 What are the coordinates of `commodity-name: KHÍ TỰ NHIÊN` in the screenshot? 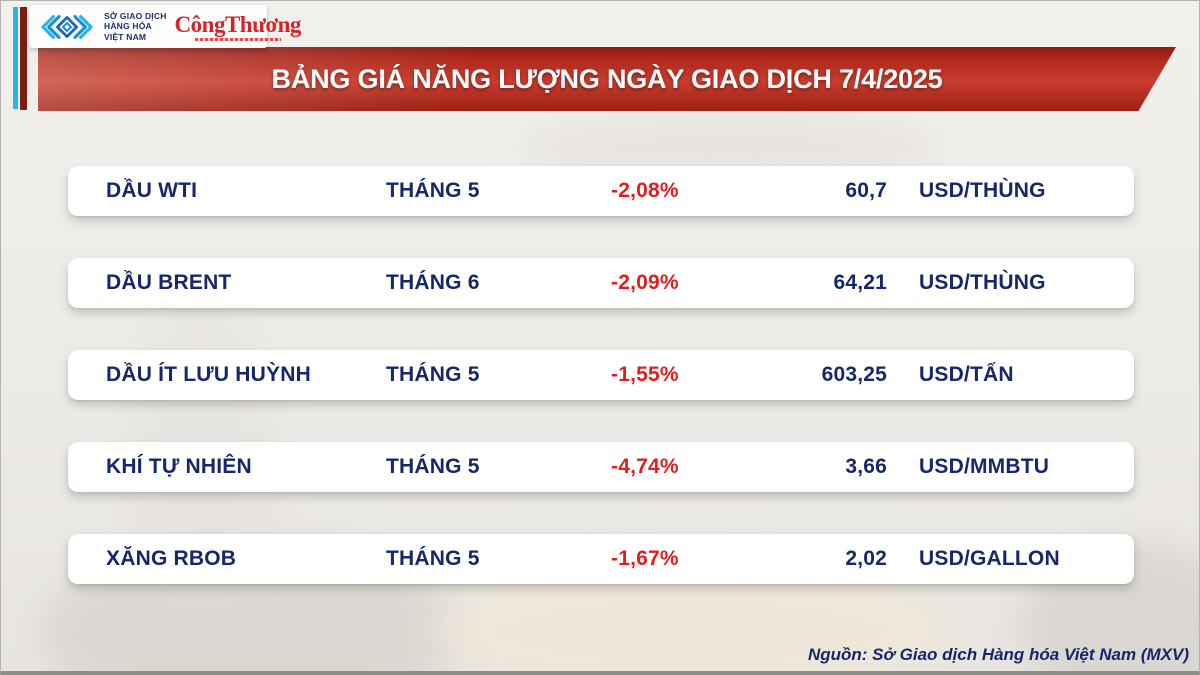 It's located at (179, 466).